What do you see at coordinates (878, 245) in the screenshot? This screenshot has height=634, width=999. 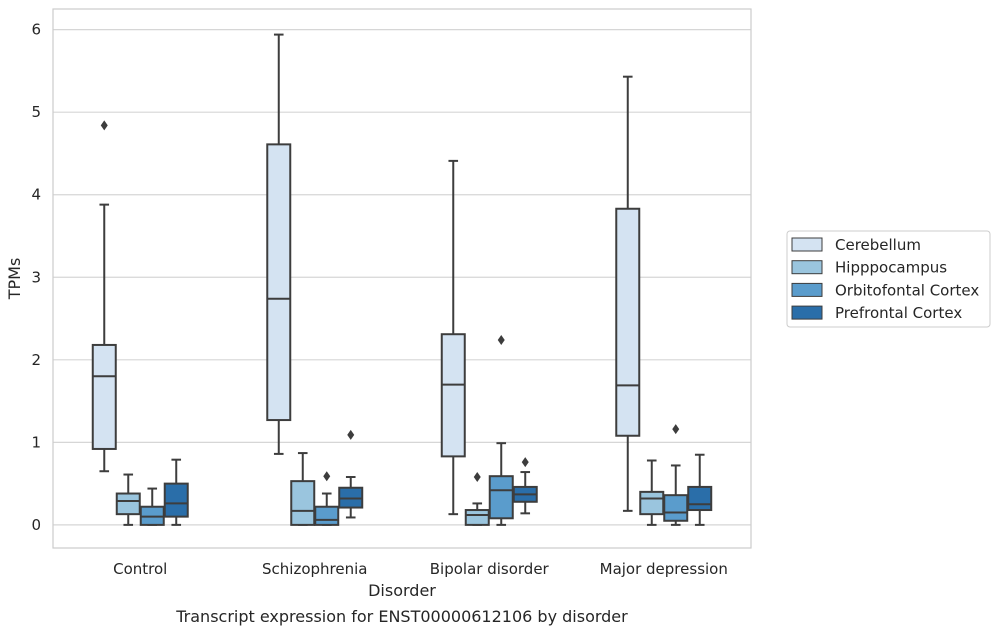 I see `legend-label: Cerebellum` at bounding box center [878, 245].